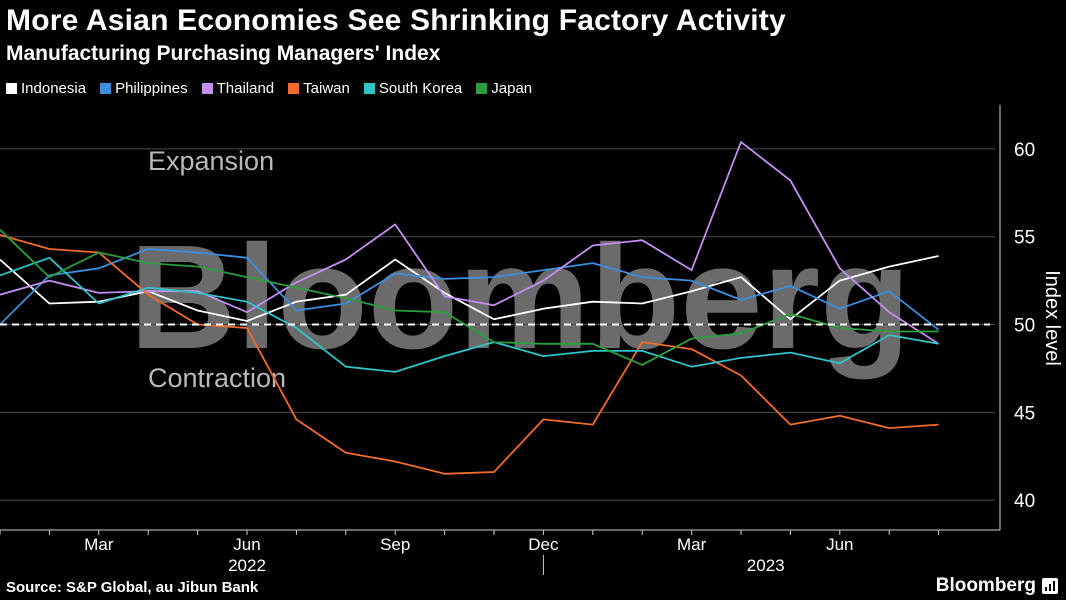 This screenshot has width=1066, height=600. What do you see at coordinates (211, 161) in the screenshot?
I see `annotation-expansion: Expansion` at bounding box center [211, 161].